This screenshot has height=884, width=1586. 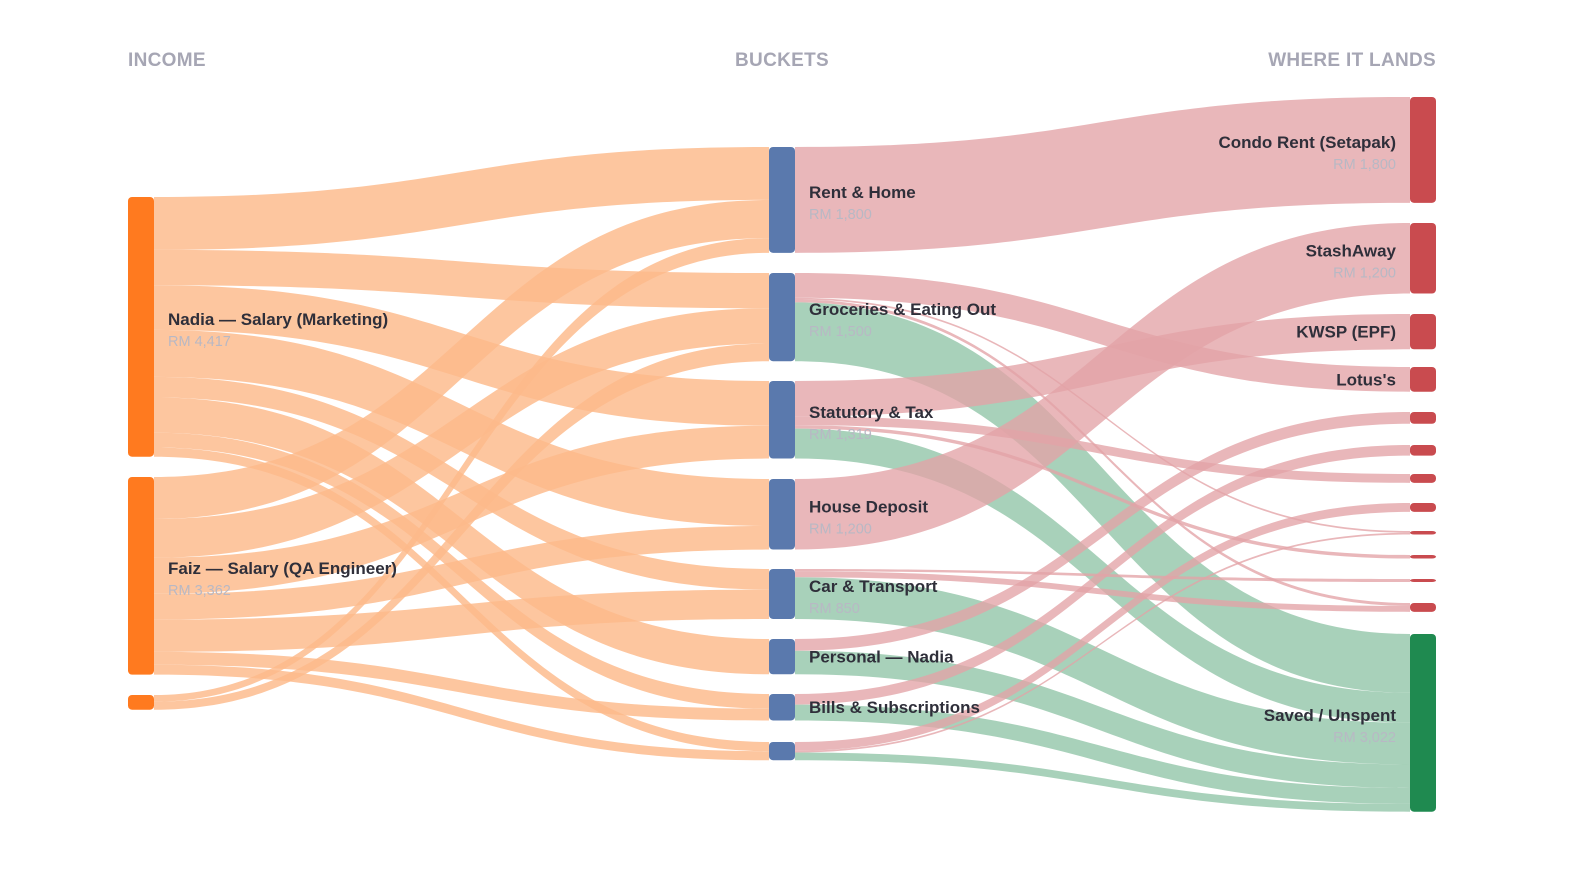 What do you see at coordinates (461, 198) in the screenshot?
I see `link-nadia-to-rent` at bounding box center [461, 198].